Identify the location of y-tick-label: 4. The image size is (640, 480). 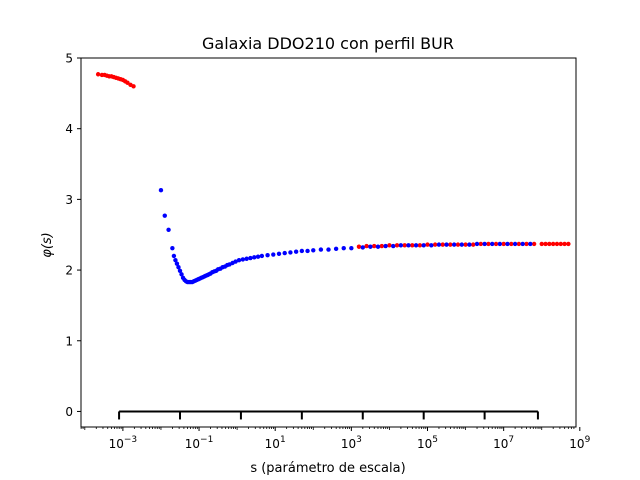
(69, 129).